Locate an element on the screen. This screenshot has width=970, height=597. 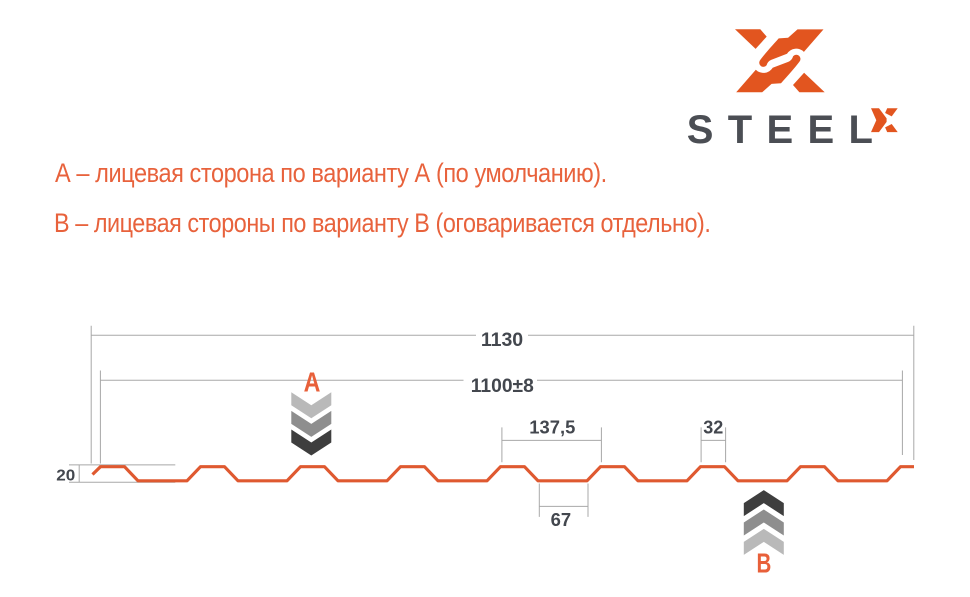
svg-text: 32 is located at coordinates (713, 427).